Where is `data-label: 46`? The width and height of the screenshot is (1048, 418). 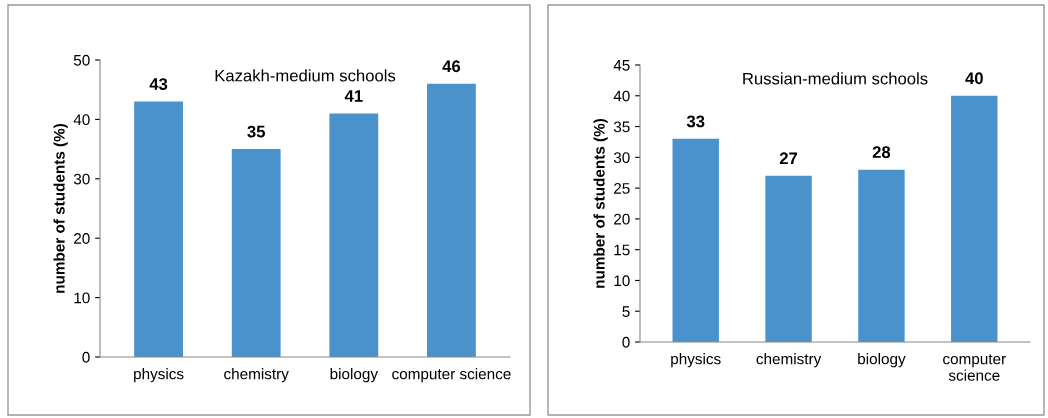
data-label: 46 is located at coordinates (451, 66).